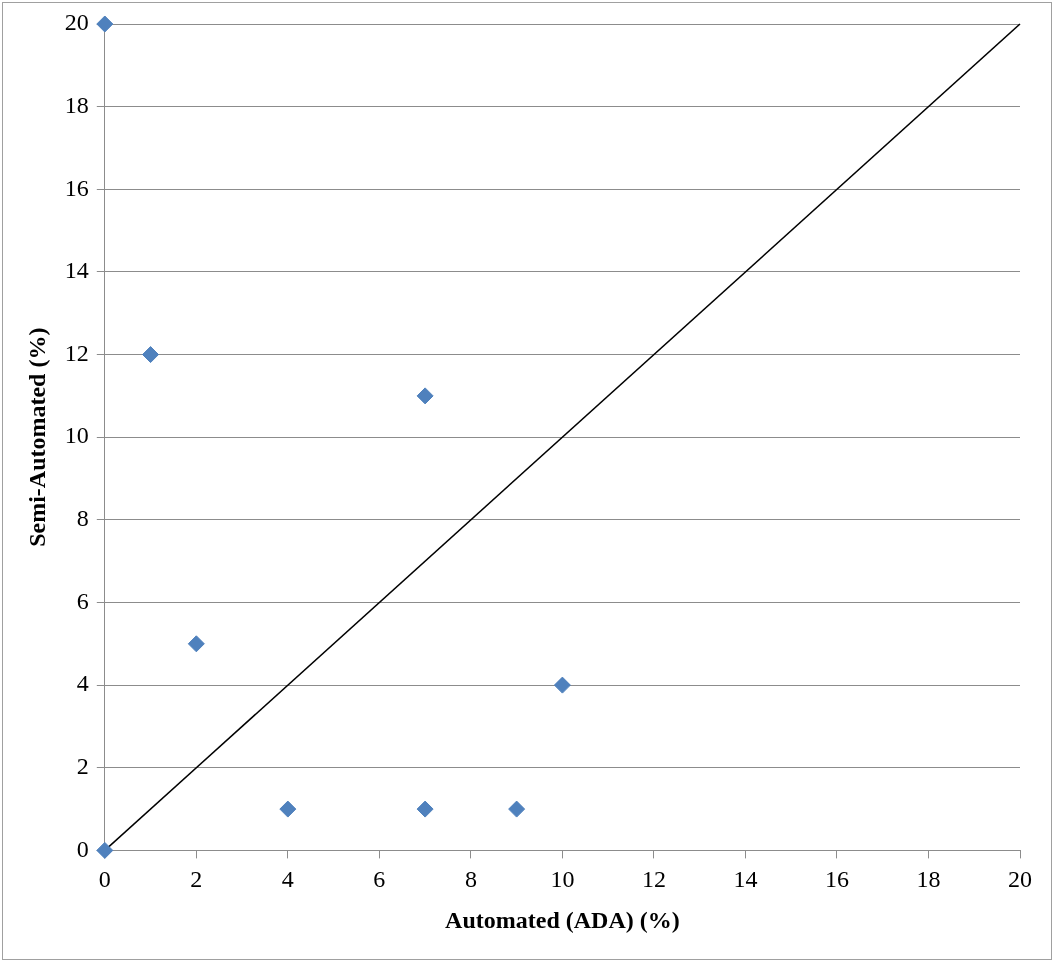 Image resolution: width=1054 pixels, height=962 pixels. I want to click on y-axis-title: Semi-Automated (%), so click(36, 437).